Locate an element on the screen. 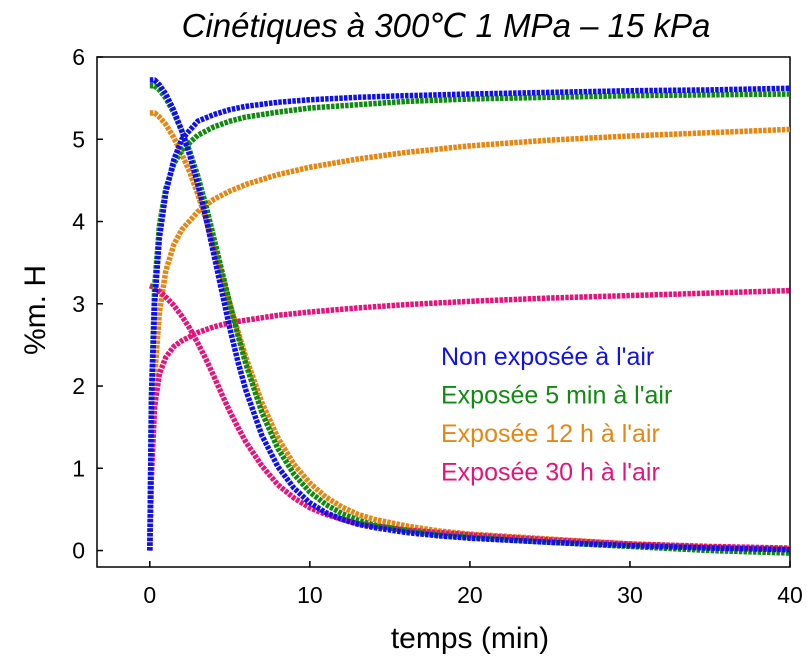 The height and width of the screenshot is (663, 807). y-axis-ticks: 0 1 2 3 4 5 6 is located at coordinates (87, 304).